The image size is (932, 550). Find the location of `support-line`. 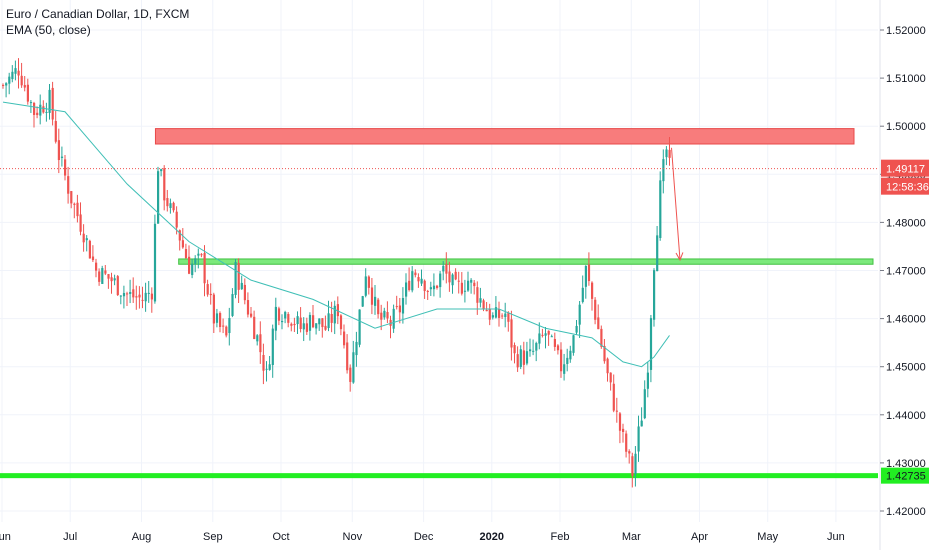

support-line is located at coordinates (439, 476).